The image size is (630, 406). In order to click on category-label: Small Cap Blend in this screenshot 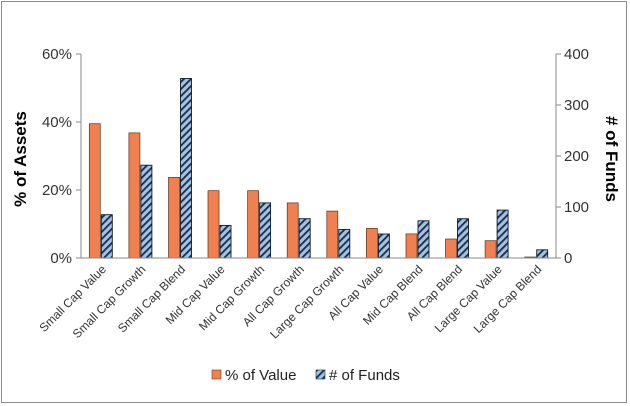, I will do `click(151, 298)`.